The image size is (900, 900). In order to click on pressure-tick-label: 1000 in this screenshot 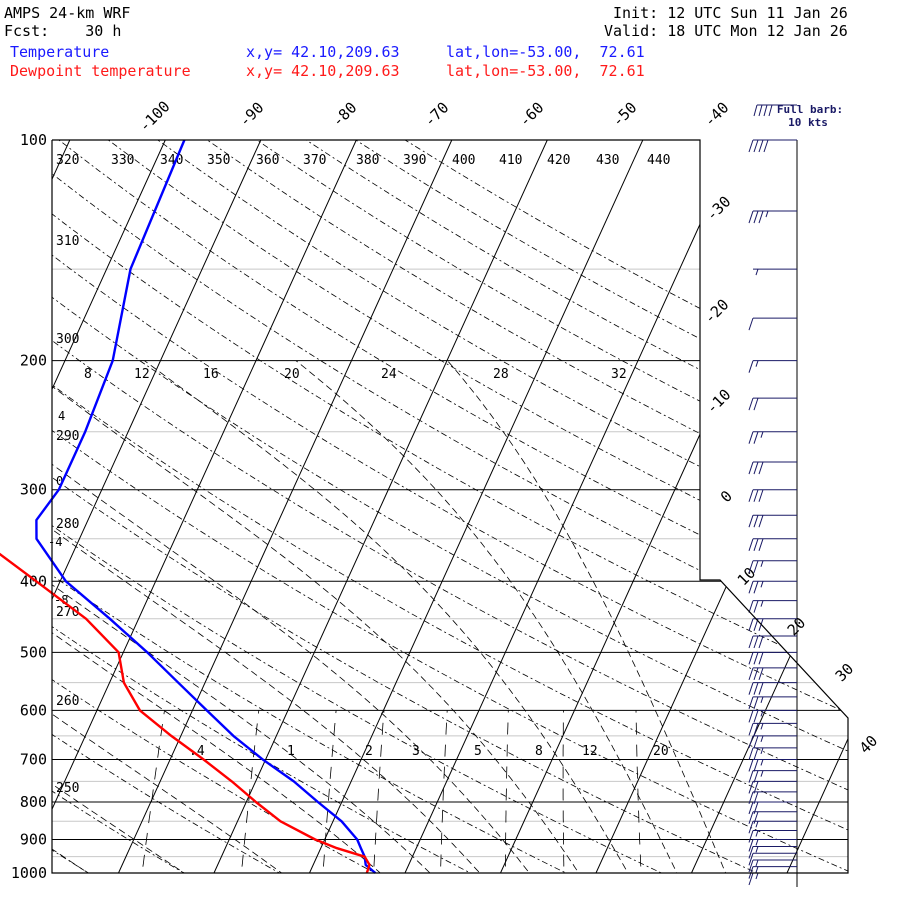, I will do `click(29, 873)`.